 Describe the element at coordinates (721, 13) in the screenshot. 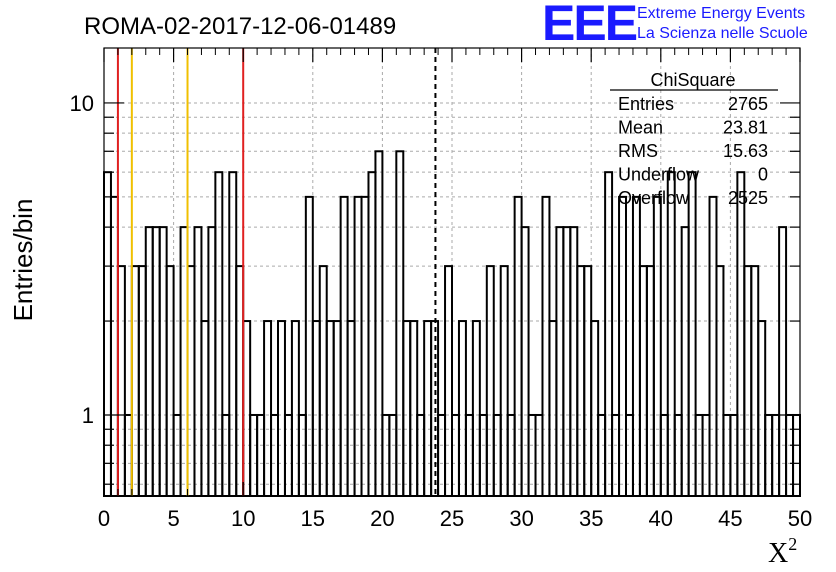

I see `logo-line-1: Extreme Energy Events` at that location.